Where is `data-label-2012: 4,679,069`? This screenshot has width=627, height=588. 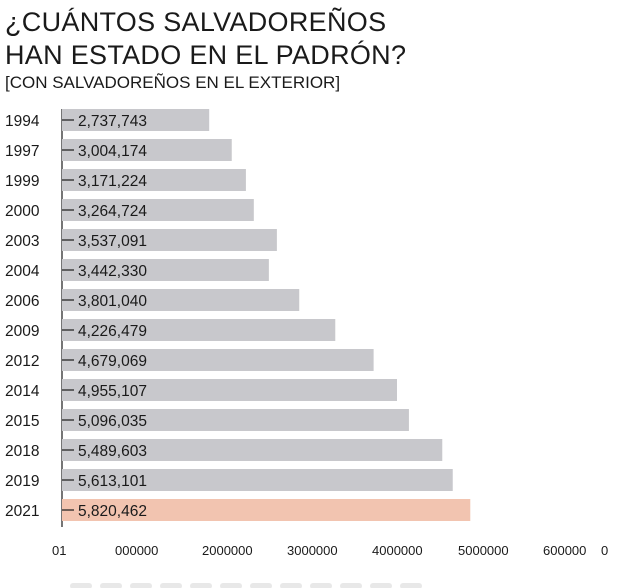 data-label-2012: 4,679,069 is located at coordinates (112, 361).